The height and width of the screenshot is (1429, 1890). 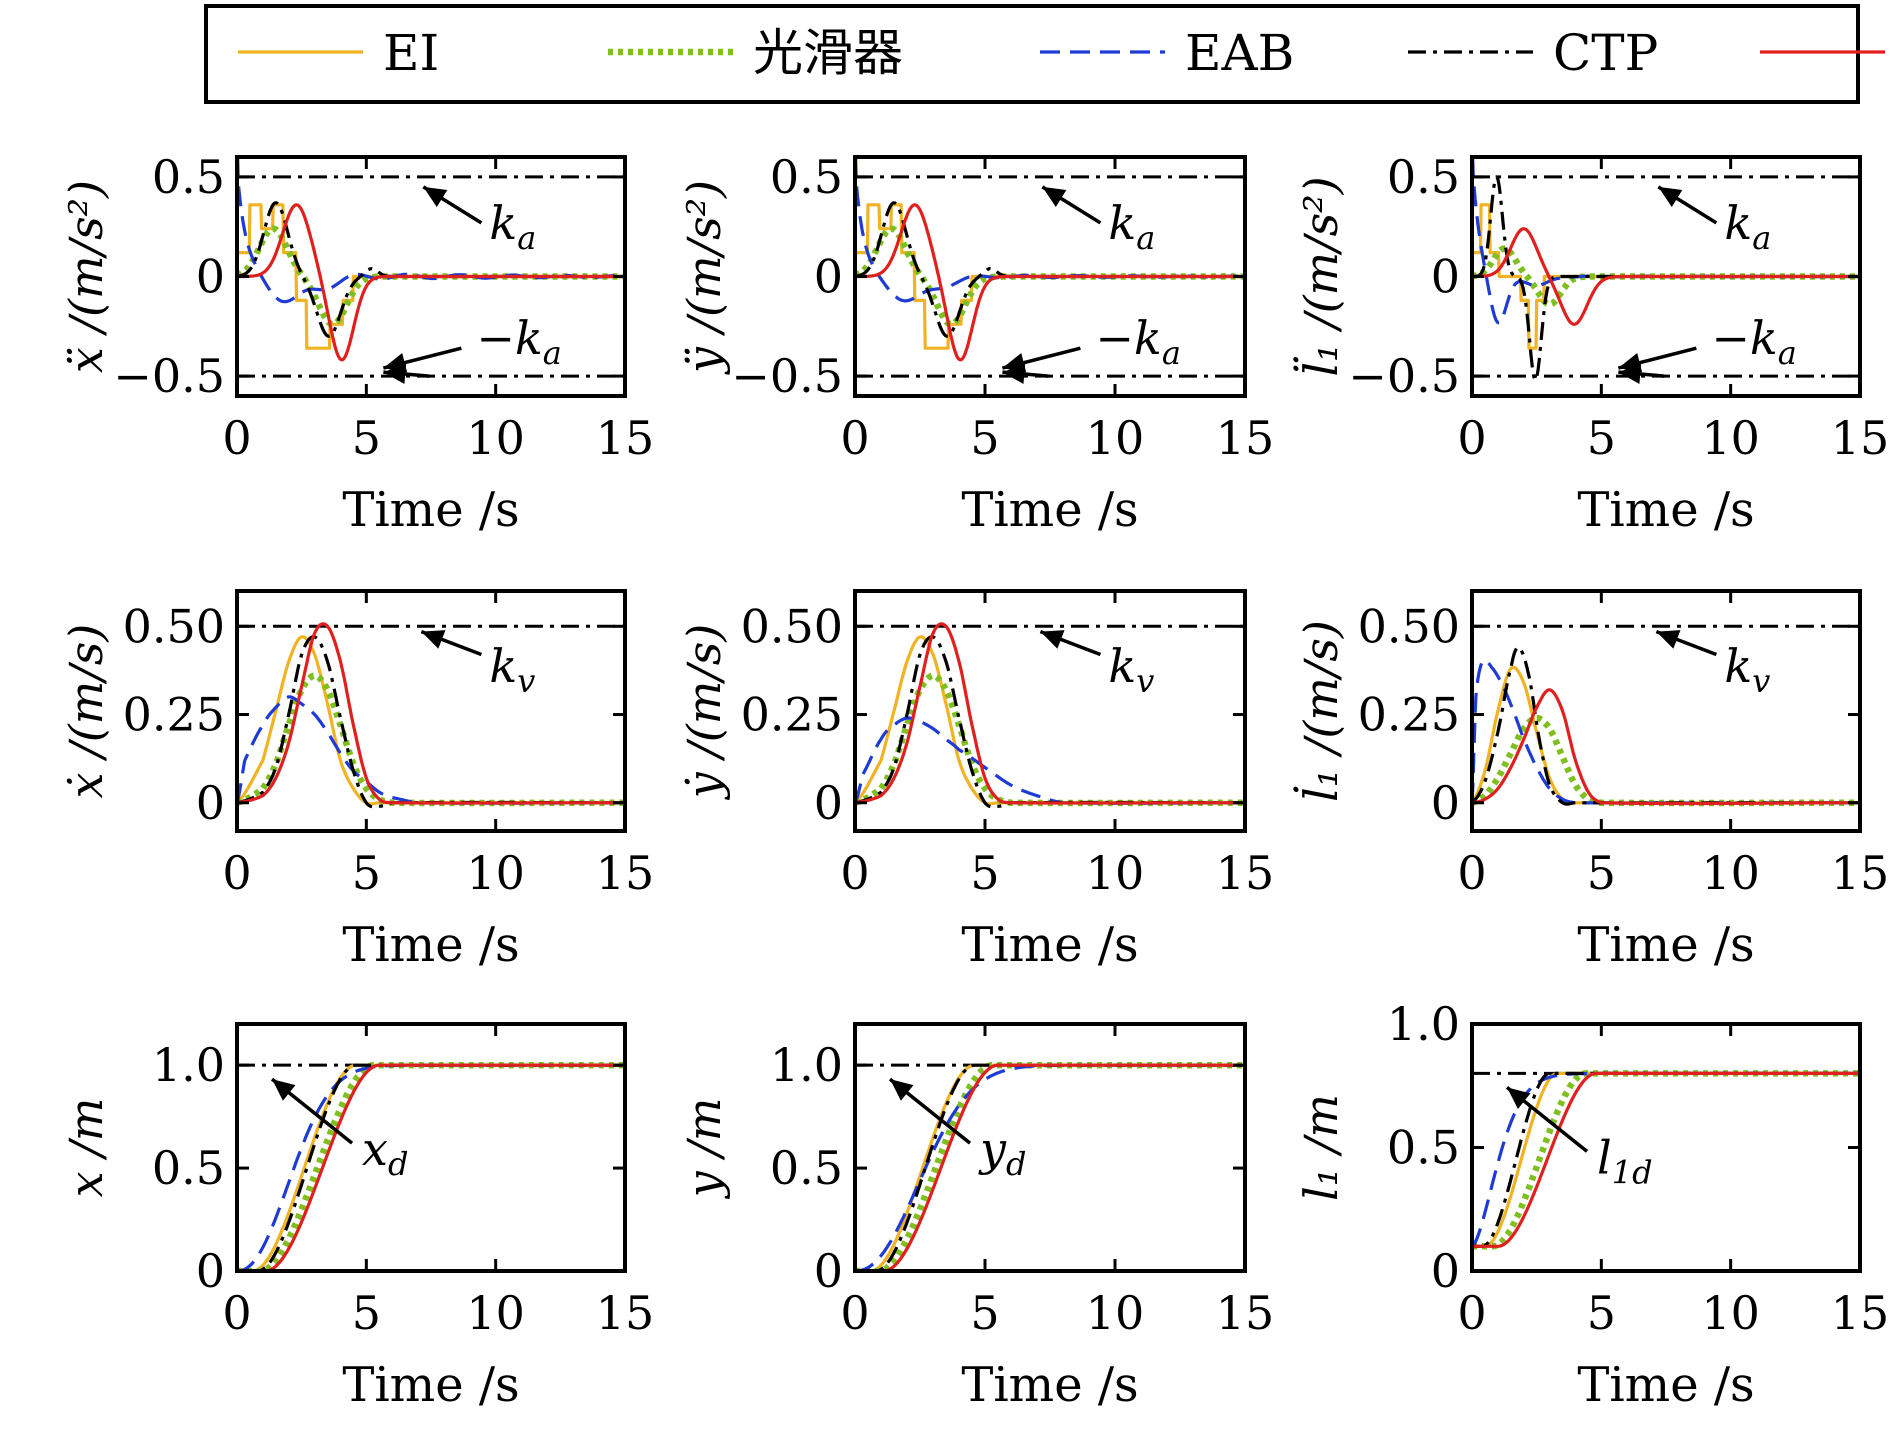 I want to click on annotation-label: yd, so click(x=1002, y=1152).